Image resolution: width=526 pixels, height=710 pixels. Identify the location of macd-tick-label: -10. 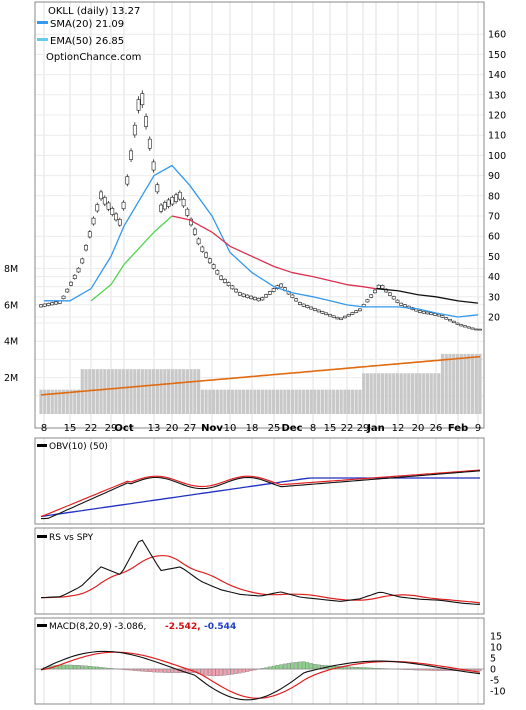
(498, 692).